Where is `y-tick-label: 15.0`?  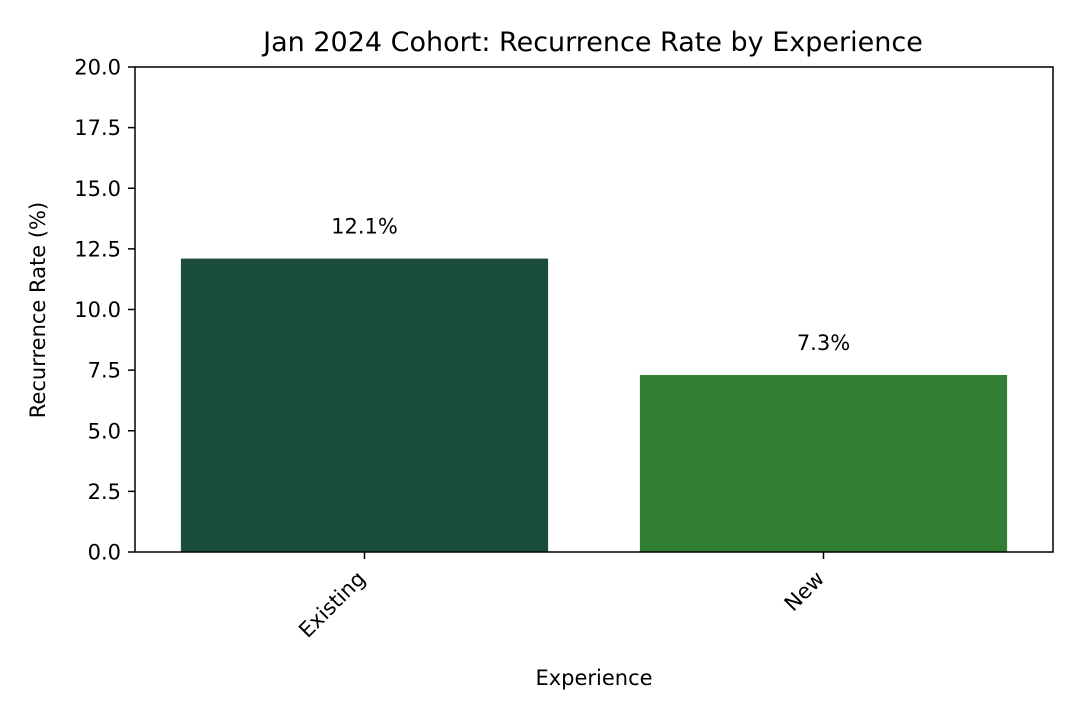
y-tick-label: 15.0 is located at coordinates (97, 189).